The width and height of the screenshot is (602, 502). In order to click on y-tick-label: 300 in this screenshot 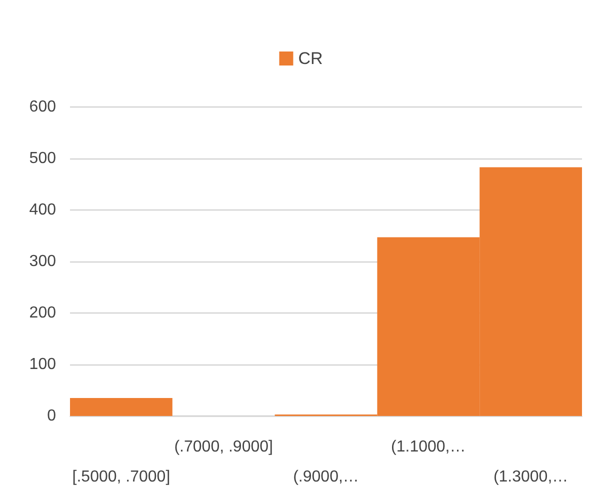, I will do `click(42, 261)`.